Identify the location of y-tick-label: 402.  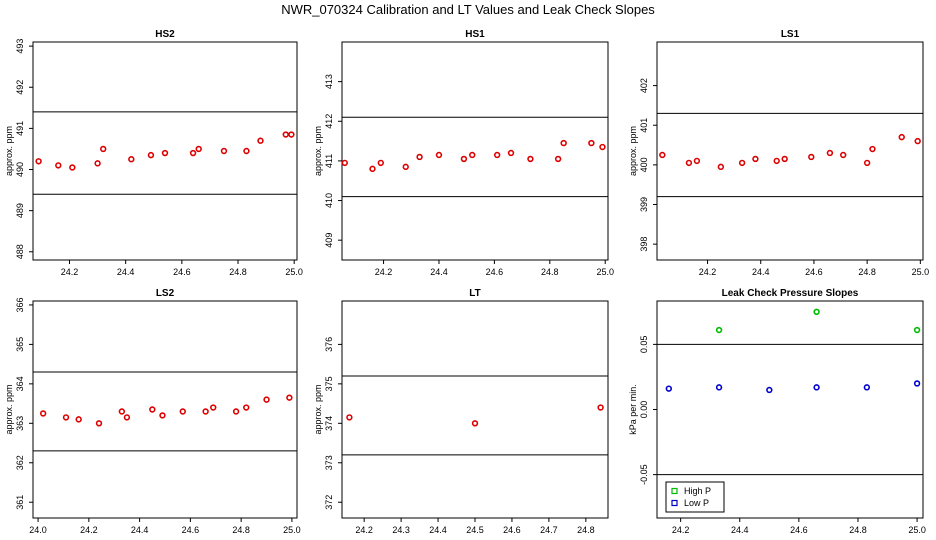
(644, 85).